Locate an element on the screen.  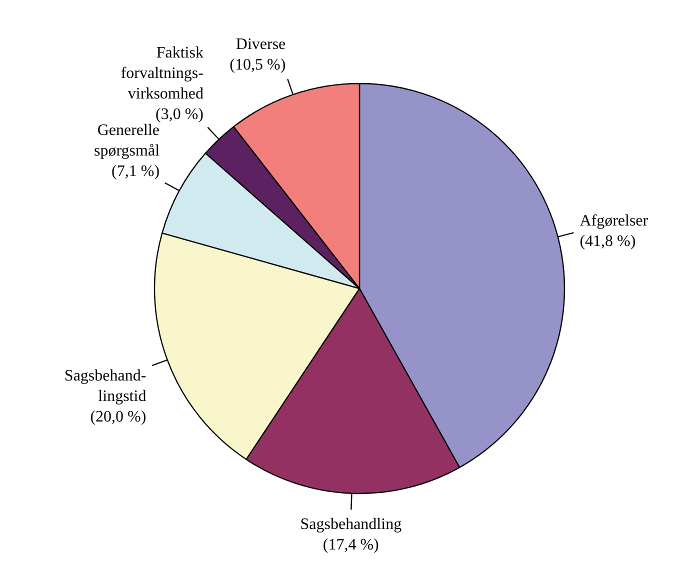
data-label: (7,1 %) is located at coordinates (136, 171).